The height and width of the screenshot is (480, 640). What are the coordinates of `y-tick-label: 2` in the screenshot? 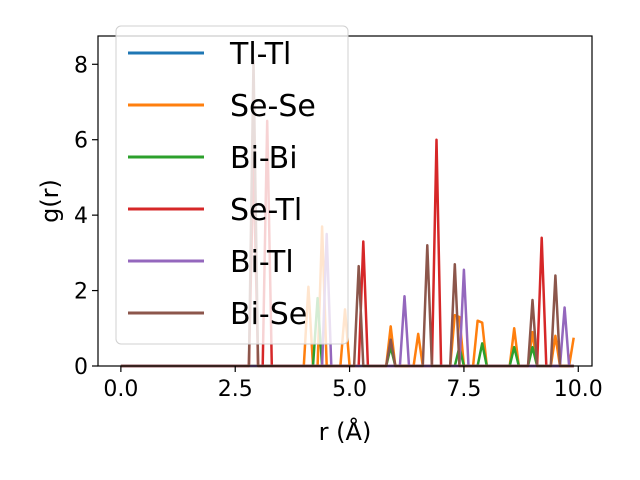 It's located at (81, 292).